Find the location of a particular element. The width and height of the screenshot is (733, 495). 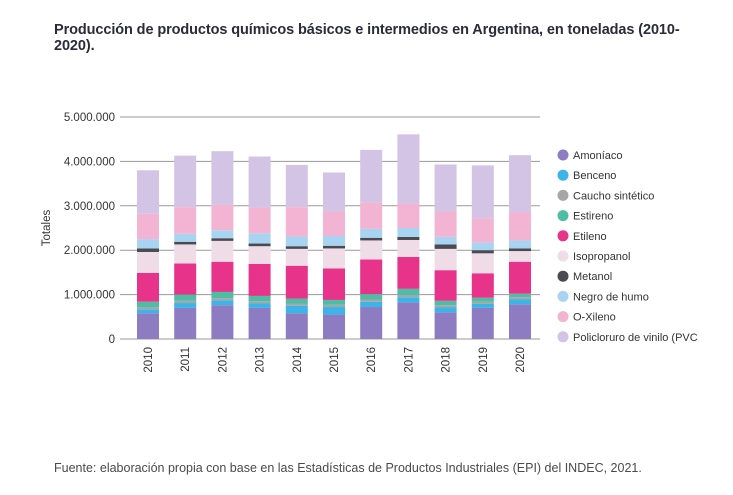

x-tick-label: 2012 is located at coordinates (223, 360).